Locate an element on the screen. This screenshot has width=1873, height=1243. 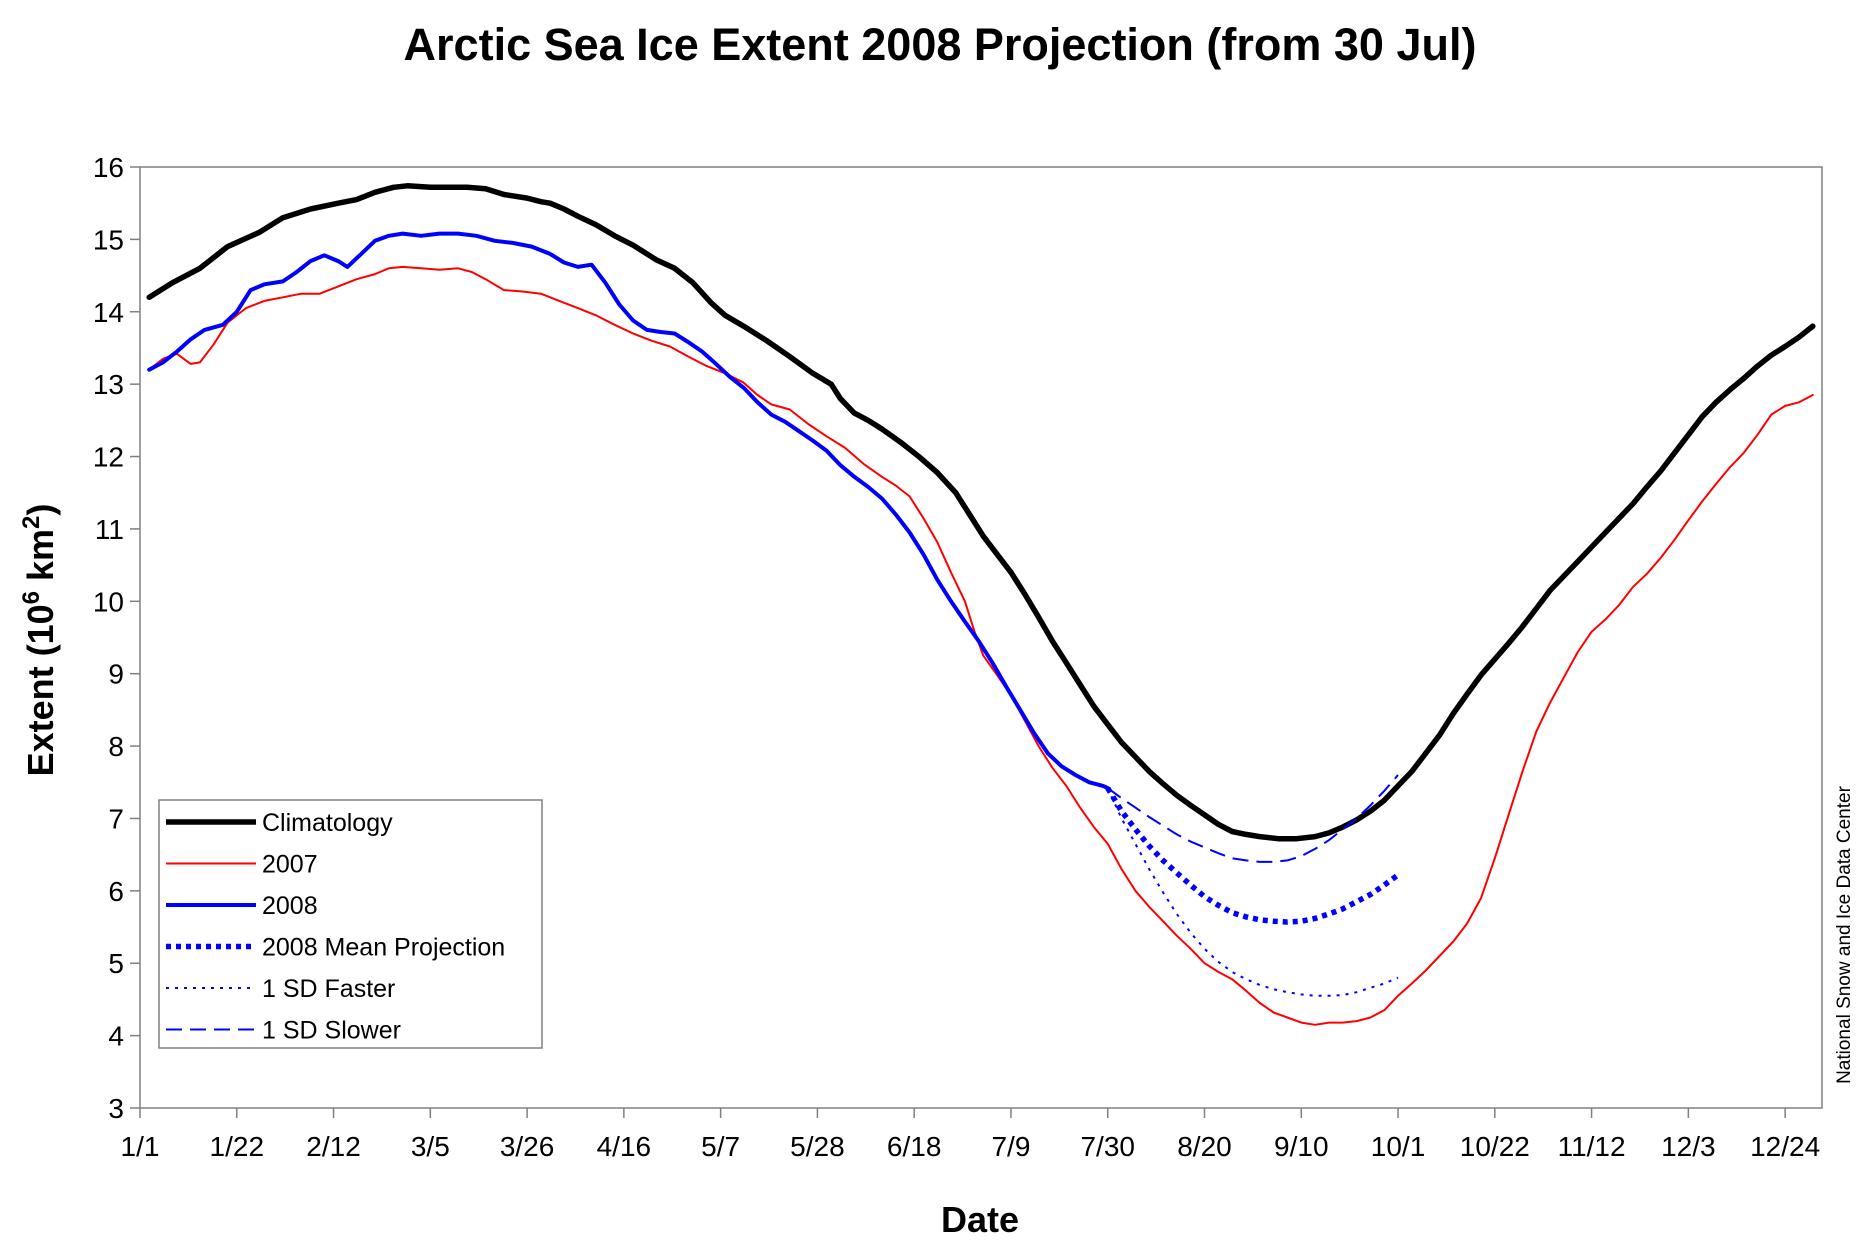
y-tick-label: 10 is located at coordinates (108, 601).